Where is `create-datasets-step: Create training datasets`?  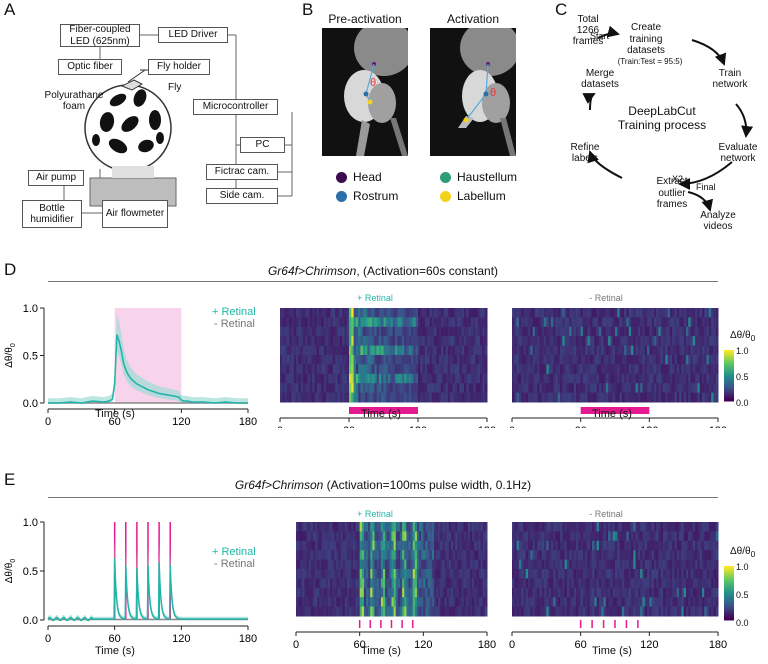
create-datasets-step: Create training datasets is located at coordinates (646, 39).